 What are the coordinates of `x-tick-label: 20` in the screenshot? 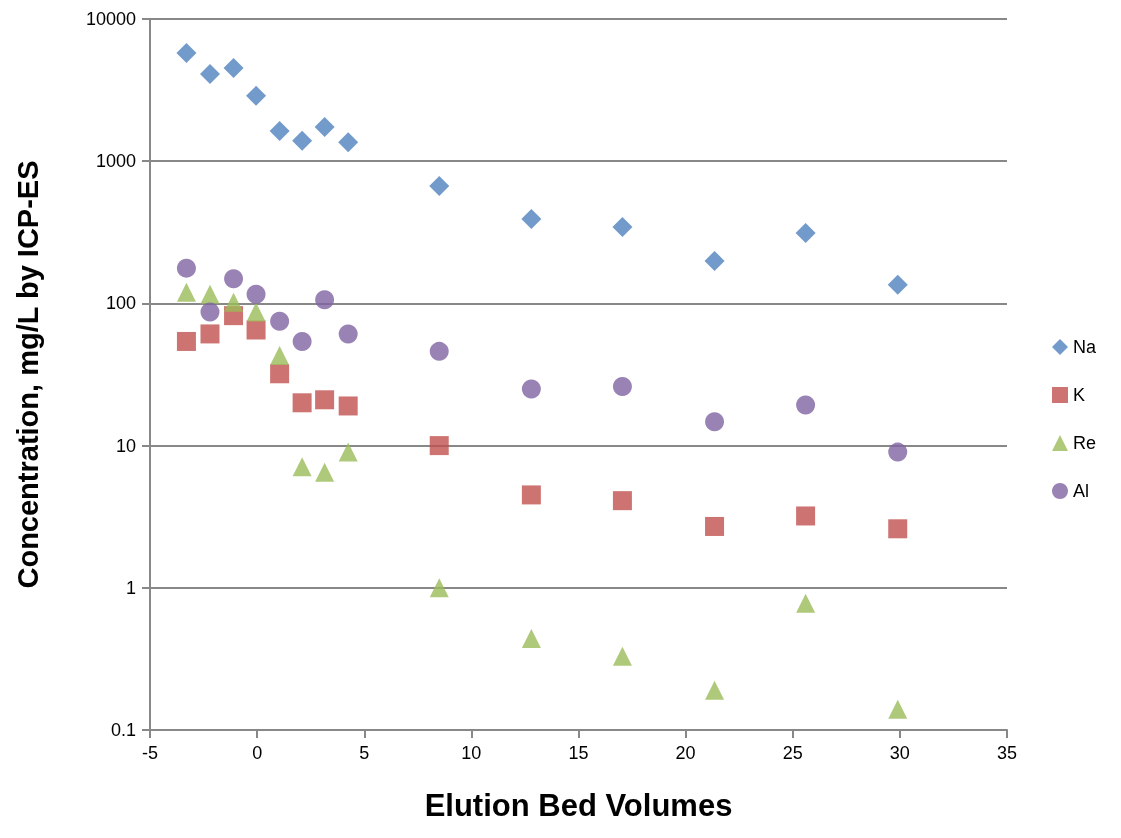 It's located at (685, 753).